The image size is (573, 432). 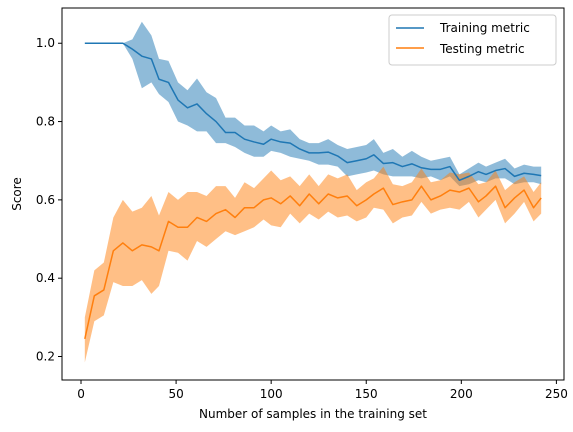 I want to click on y-tick-label: 0.2, so click(x=45, y=357).